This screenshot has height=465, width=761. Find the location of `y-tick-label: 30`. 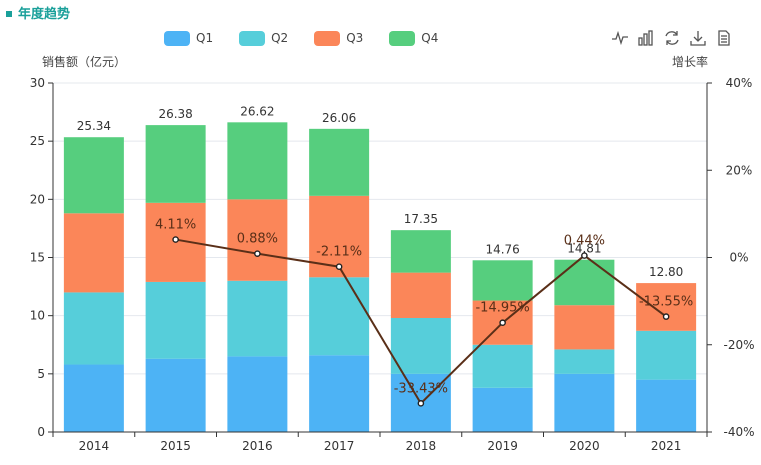

y-tick-label: 30 is located at coordinates (37, 83).